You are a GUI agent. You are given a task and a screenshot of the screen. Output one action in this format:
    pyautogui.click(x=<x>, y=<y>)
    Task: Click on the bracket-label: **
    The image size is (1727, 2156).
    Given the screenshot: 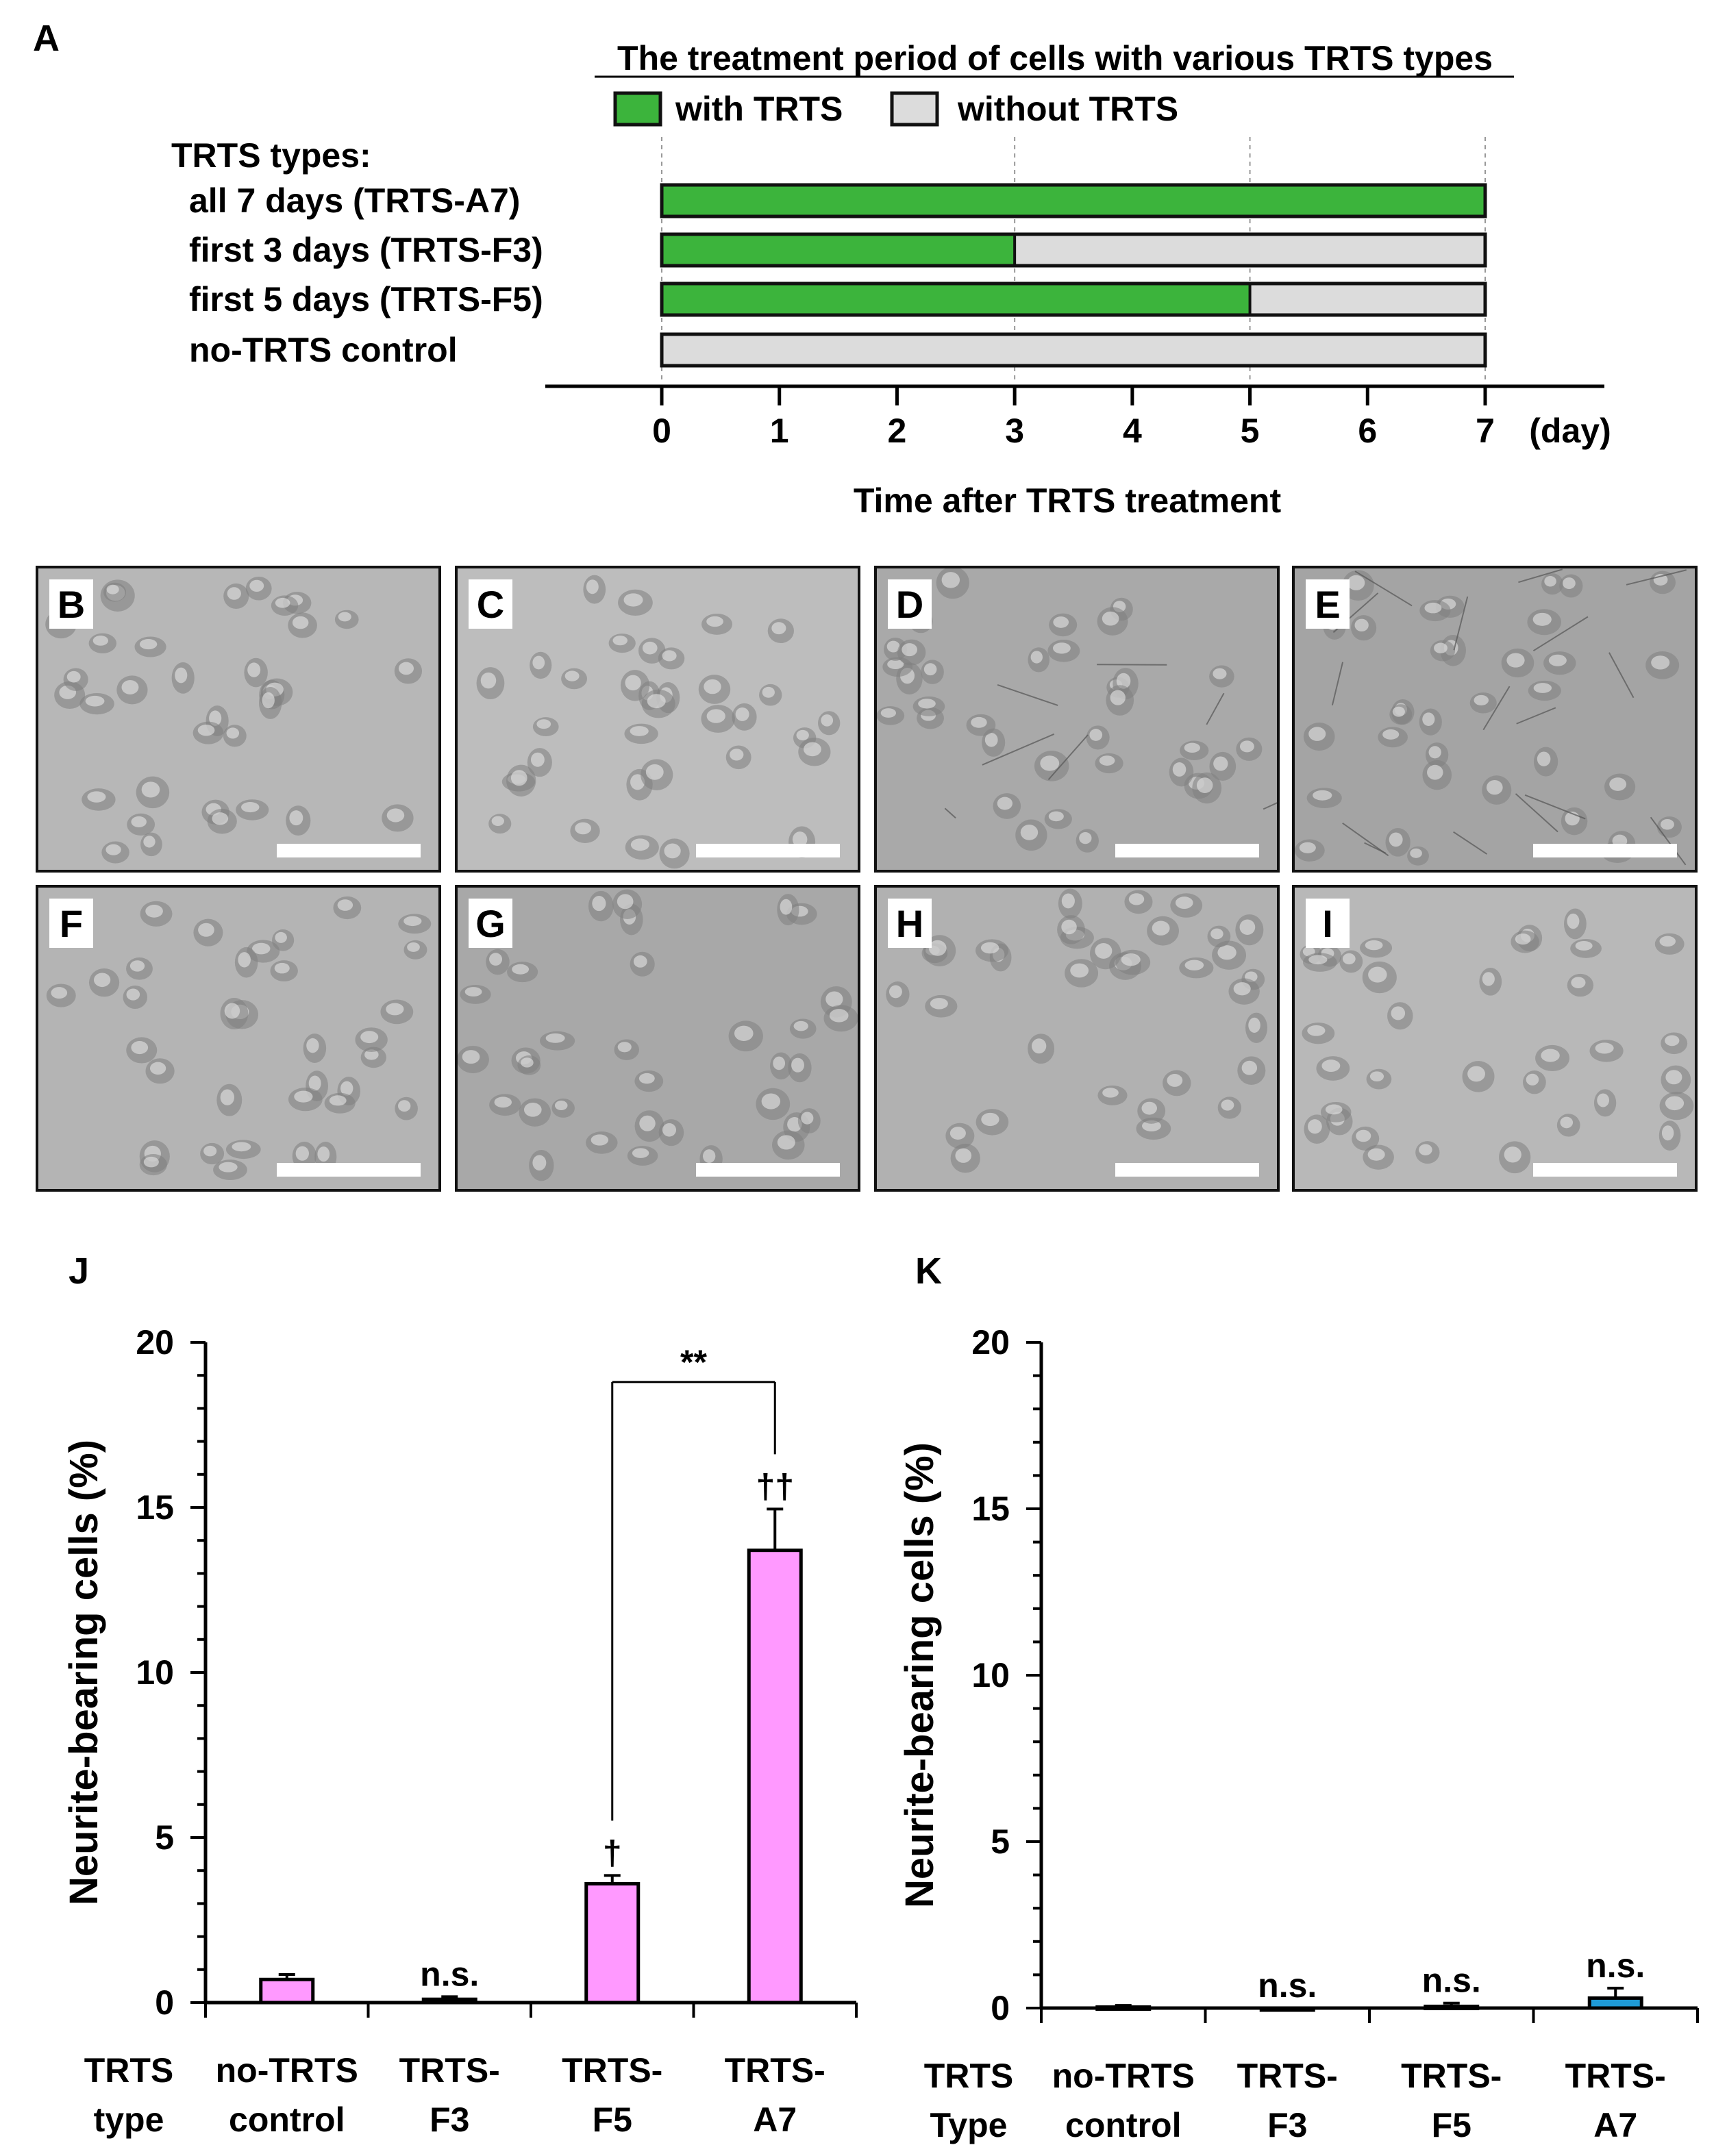 What is the action you would take?
    pyautogui.click(x=694, y=1362)
    